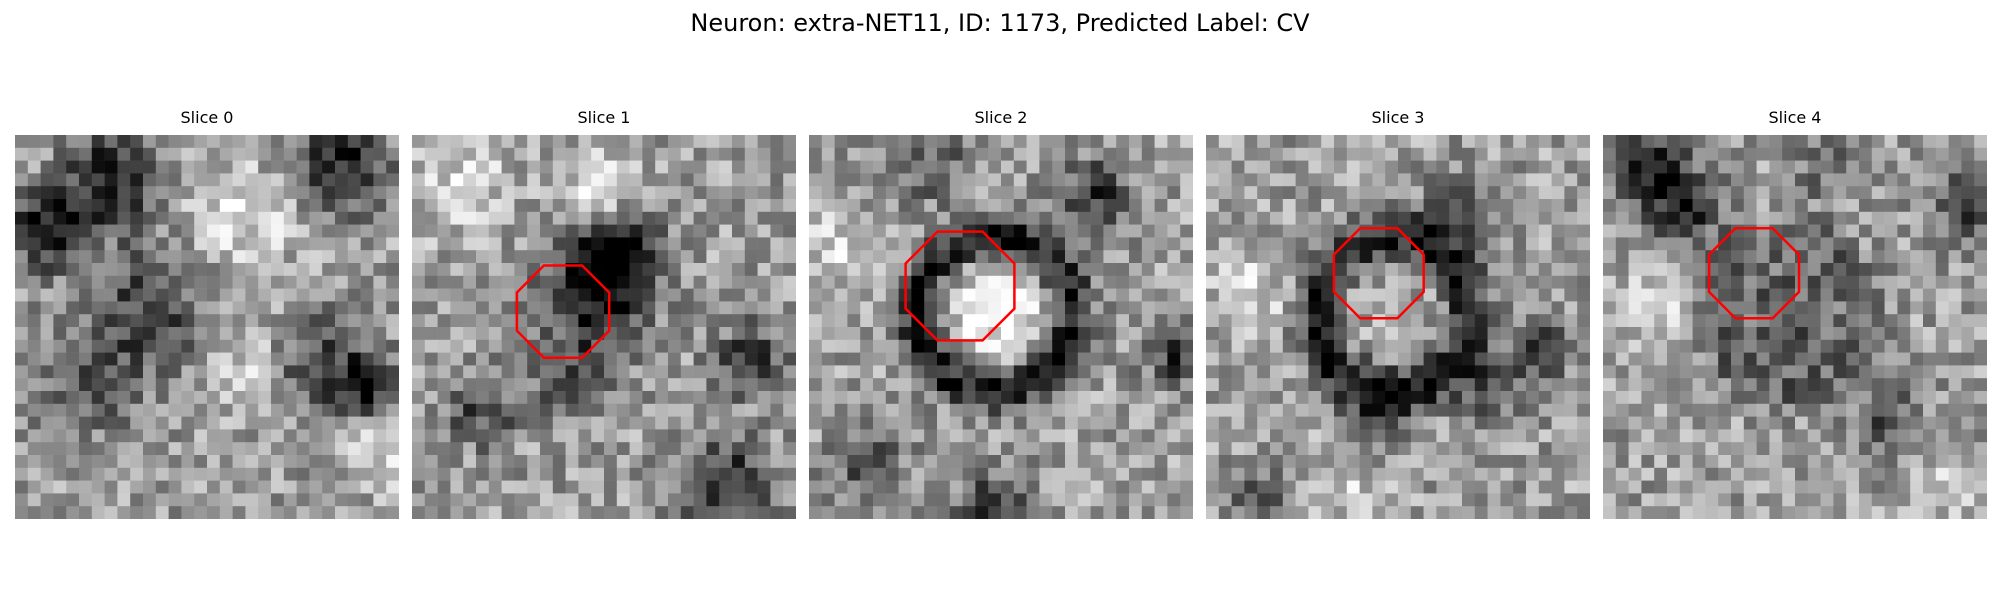 Image resolution: width=2000 pixels, height=600 pixels. I want to click on slice-title-2: Slice 2, so click(1001, 117).